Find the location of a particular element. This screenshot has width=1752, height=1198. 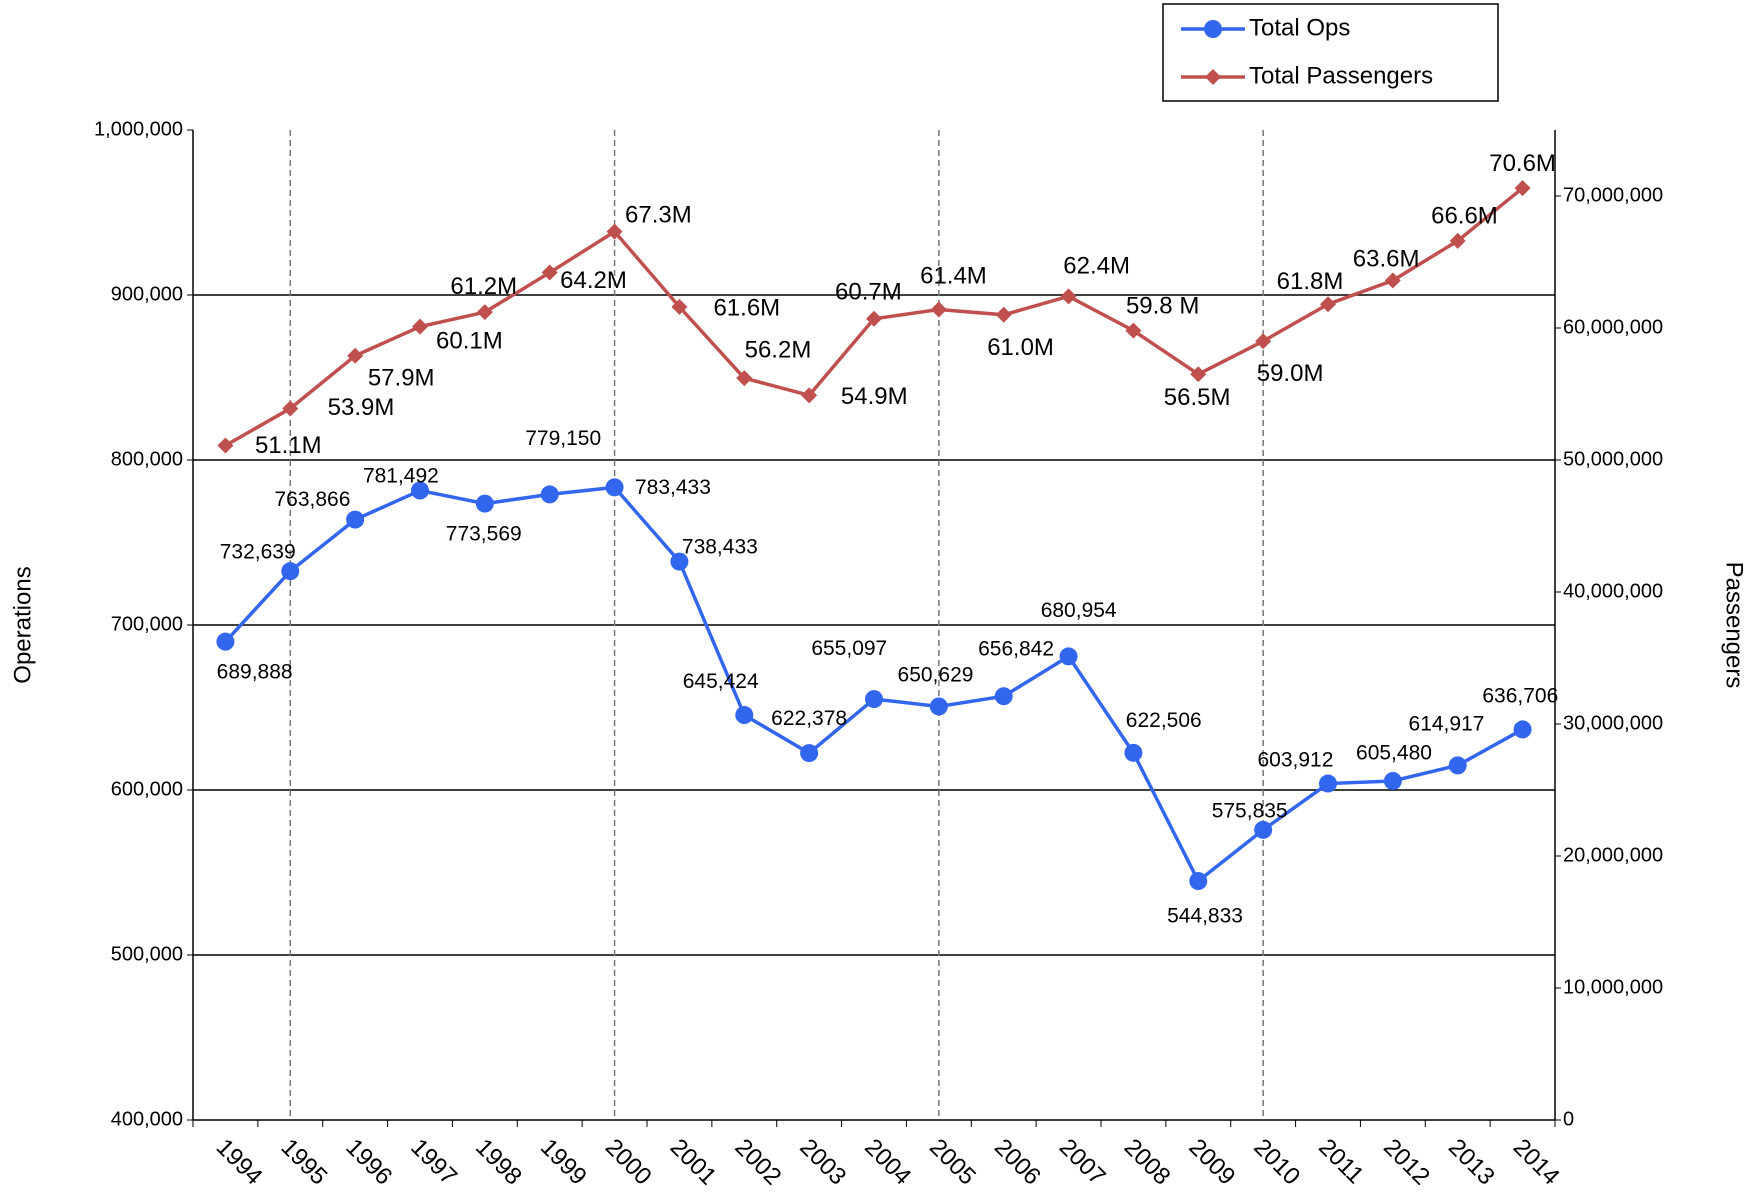

x-tick-label: 1997 is located at coordinates (433, 1162).